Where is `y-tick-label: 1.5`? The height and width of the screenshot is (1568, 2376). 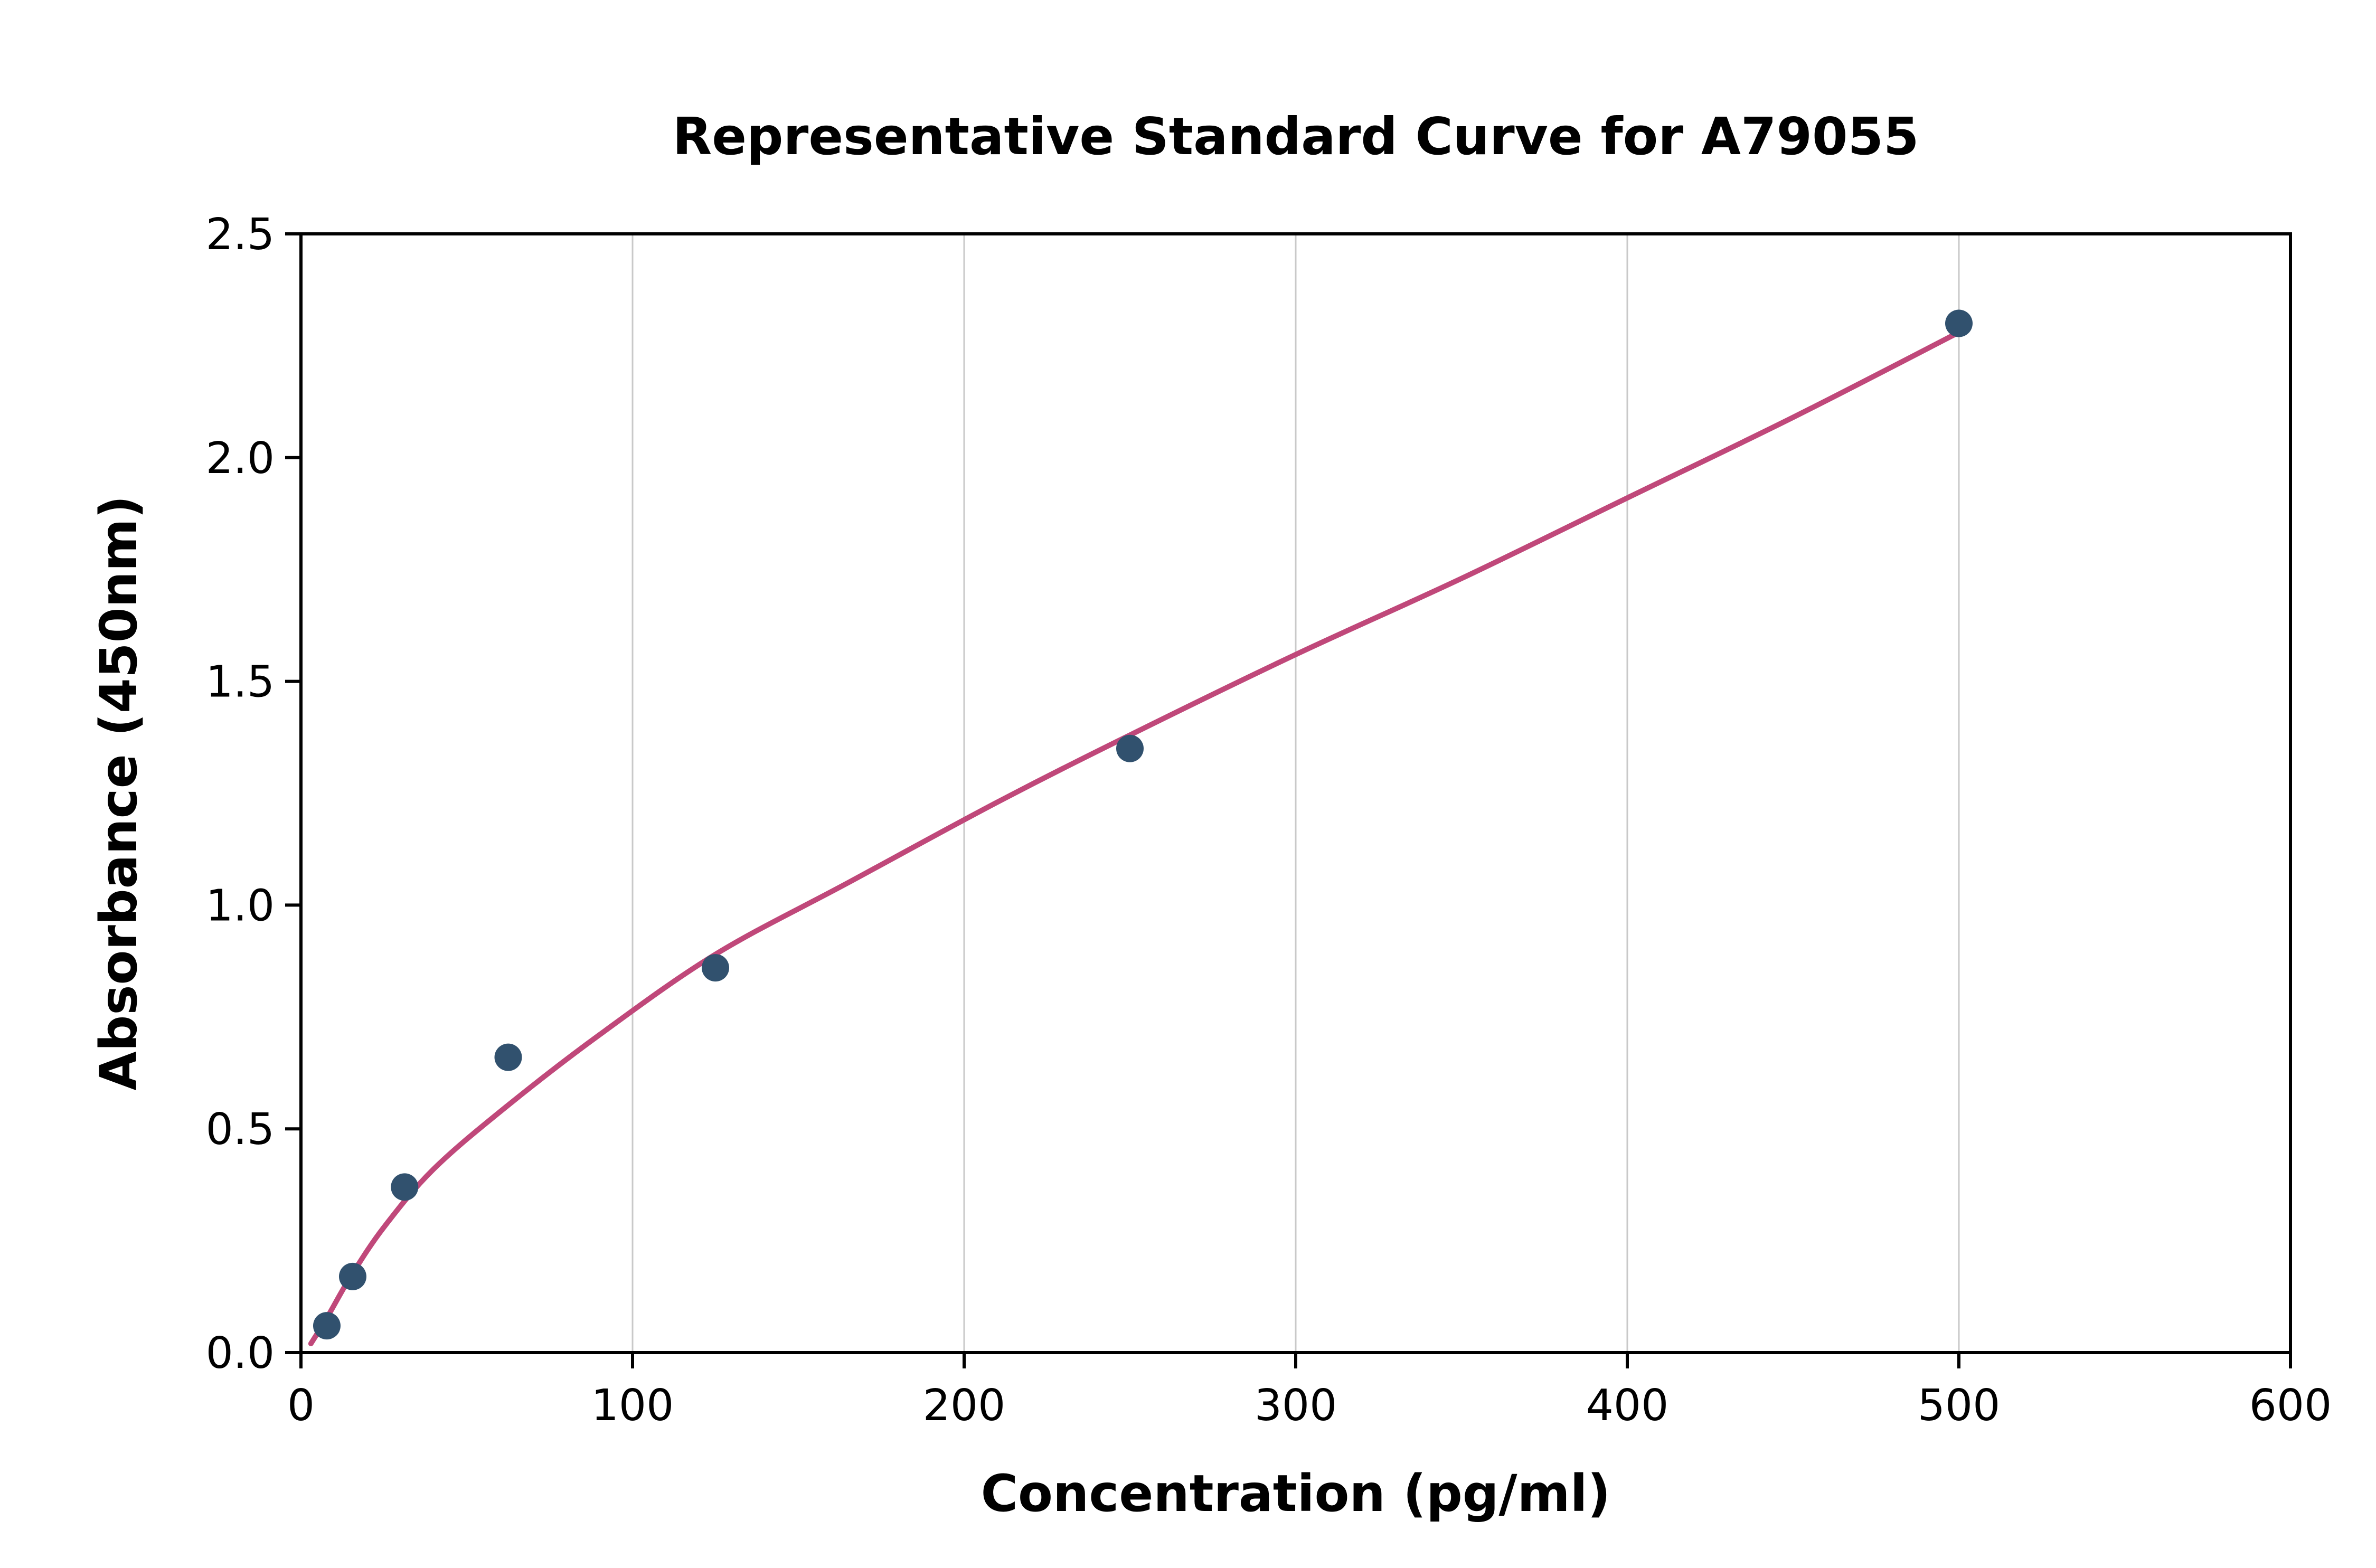
y-tick-label: 1.5 is located at coordinates (241, 682).